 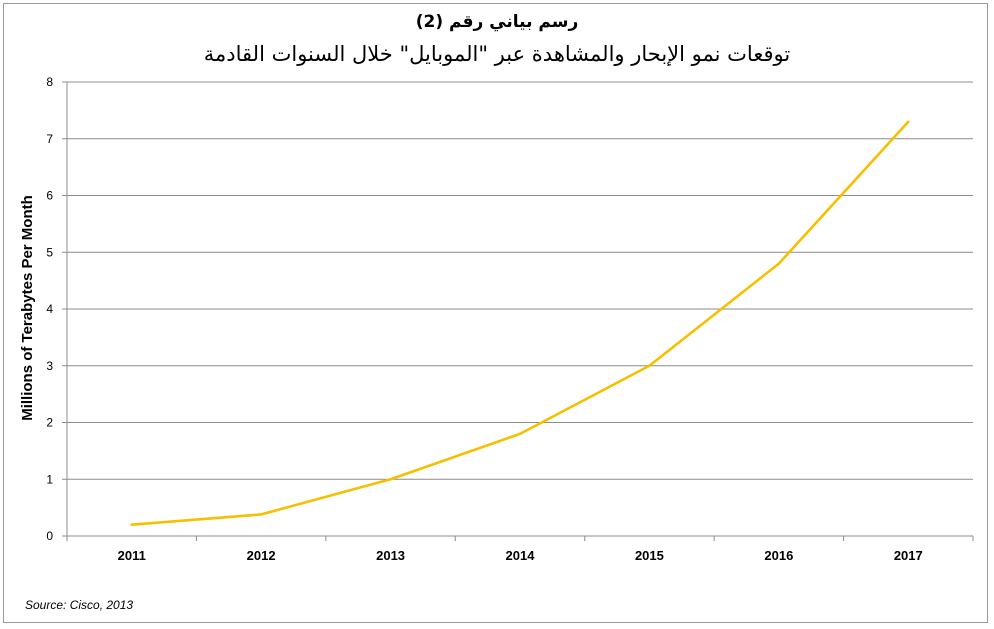 What do you see at coordinates (908, 555) in the screenshot?
I see `x-tick-label-2017: 2017` at bounding box center [908, 555].